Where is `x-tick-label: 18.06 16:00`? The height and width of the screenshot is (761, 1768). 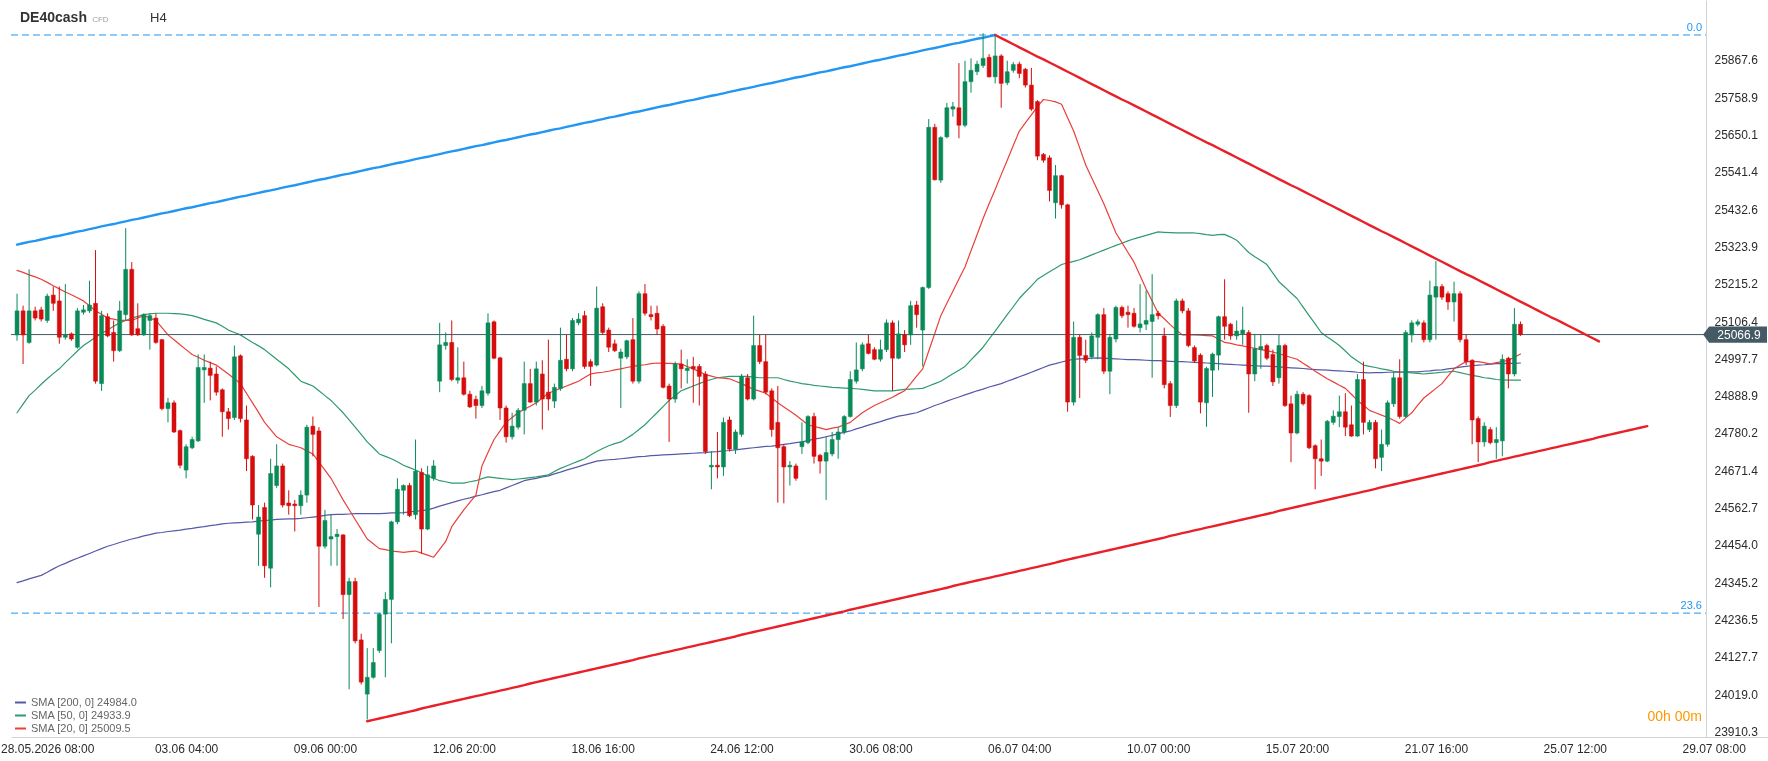 x-tick-label: 18.06 16:00 is located at coordinates (603, 748).